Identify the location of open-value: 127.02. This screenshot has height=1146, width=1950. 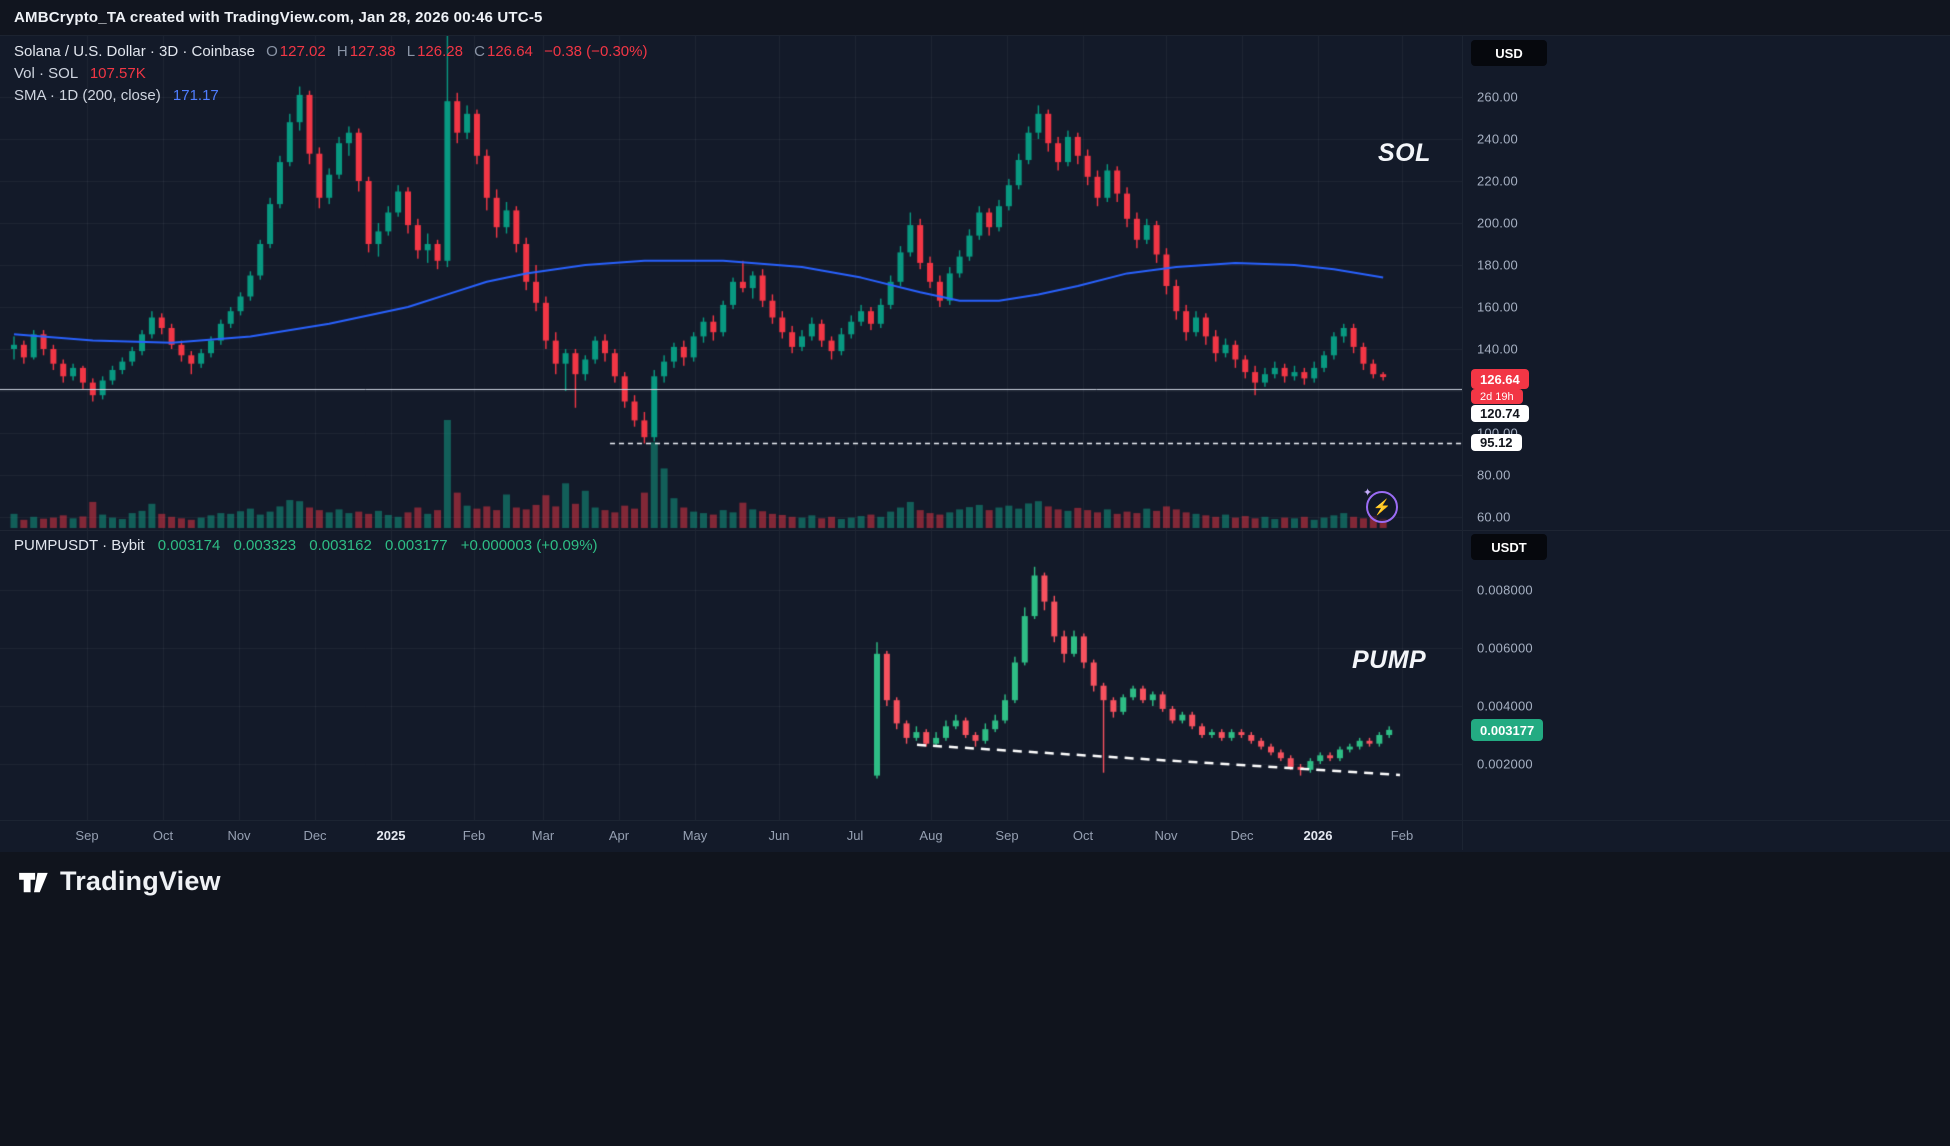
(302, 51).